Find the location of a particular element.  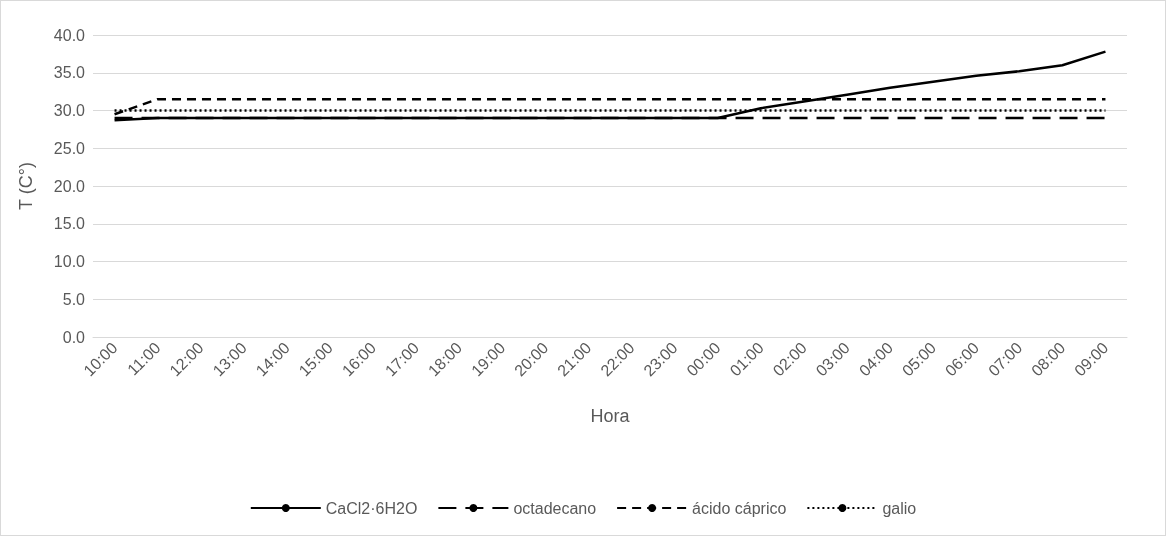

legend-label: ácido cáprico is located at coordinates (739, 508).